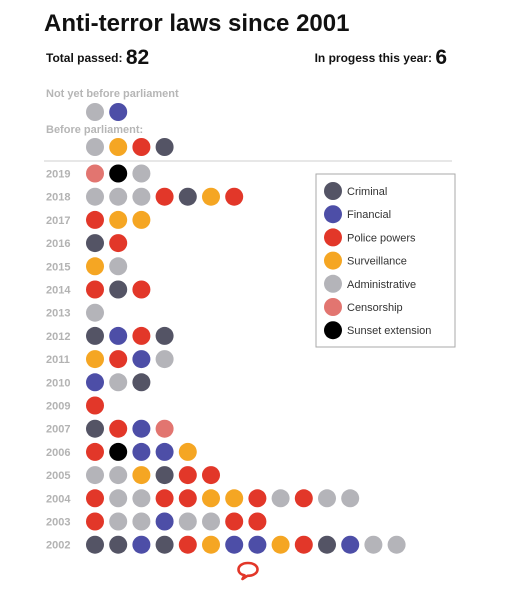  What do you see at coordinates (118, 451) in the screenshot?
I see `dot-sunset` at bounding box center [118, 451].